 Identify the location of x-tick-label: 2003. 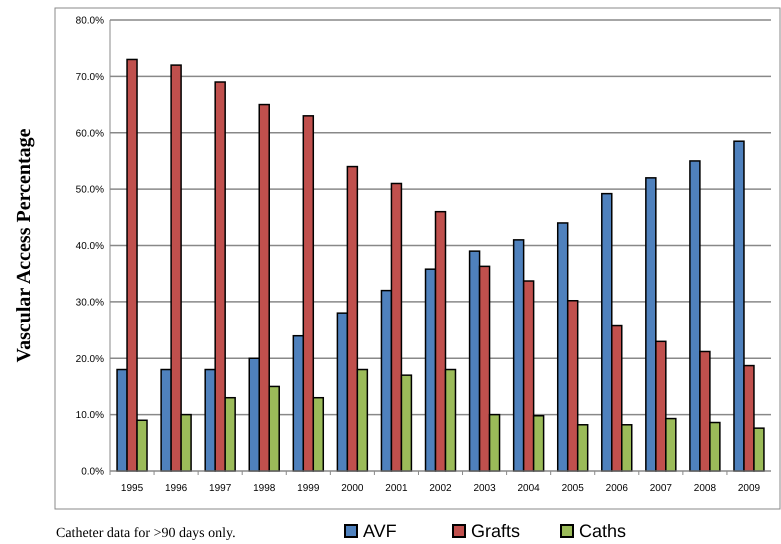
(484, 488).